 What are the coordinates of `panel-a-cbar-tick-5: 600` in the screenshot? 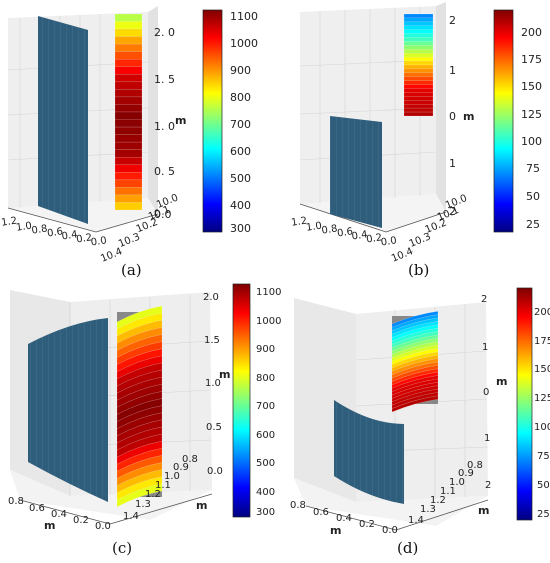 It's located at (240, 151).